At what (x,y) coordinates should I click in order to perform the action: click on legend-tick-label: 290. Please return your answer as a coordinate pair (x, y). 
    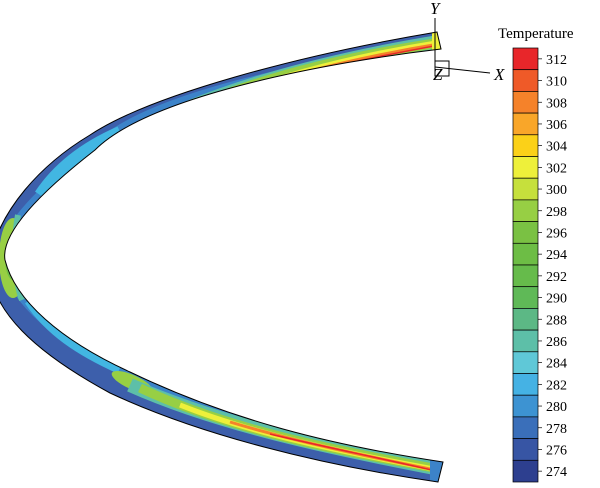
    Looking at the image, I should click on (556, 299).